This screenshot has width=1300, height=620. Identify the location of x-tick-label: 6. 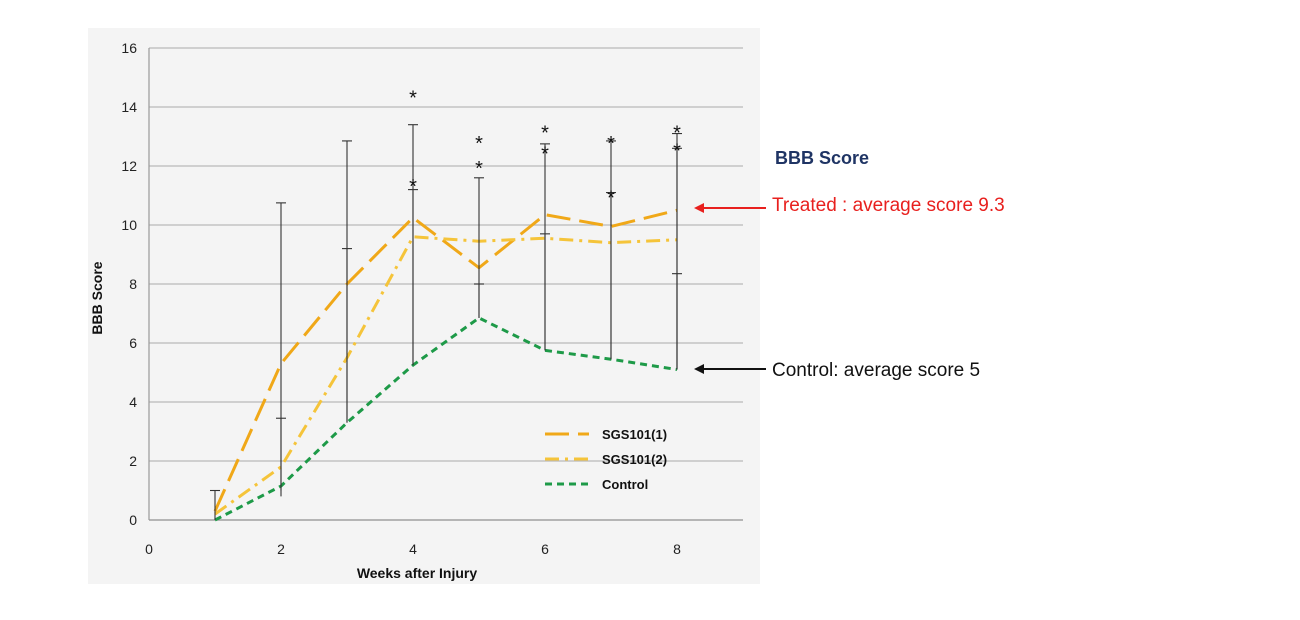
(545, 549).